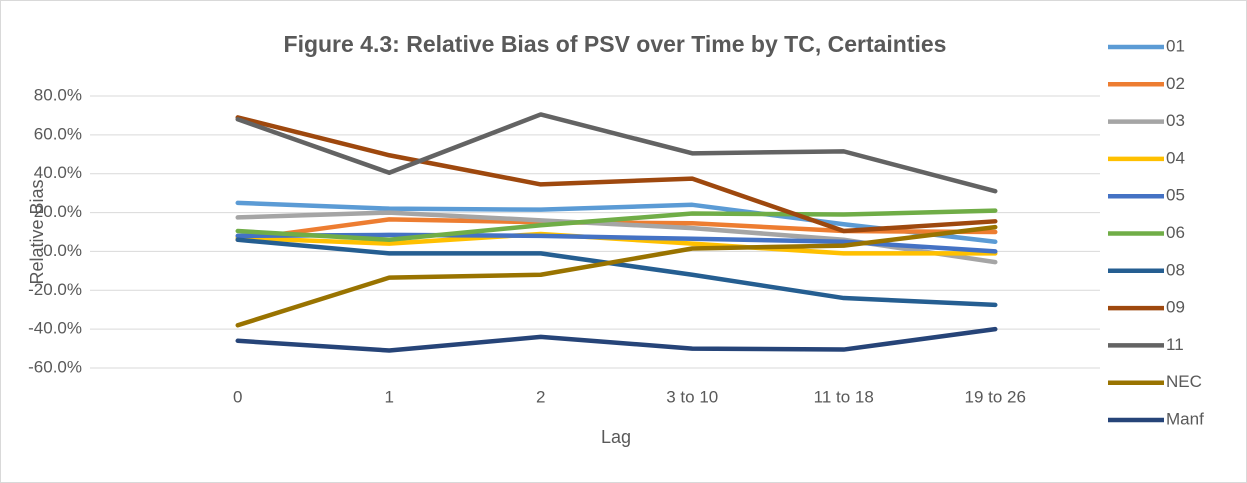 This screenshot has width=1247, height=483. Describe the element at coordinates (58, 133) in the screenshot. I see `y-tick-label: 60.0%` at that location.